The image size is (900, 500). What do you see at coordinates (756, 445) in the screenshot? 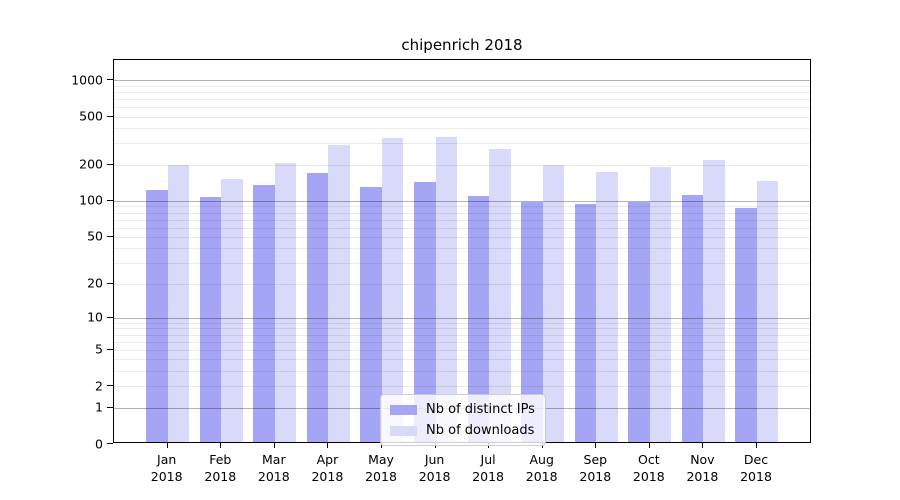
I see `x-tick-mark-dec` at bounding box center [756, 445].